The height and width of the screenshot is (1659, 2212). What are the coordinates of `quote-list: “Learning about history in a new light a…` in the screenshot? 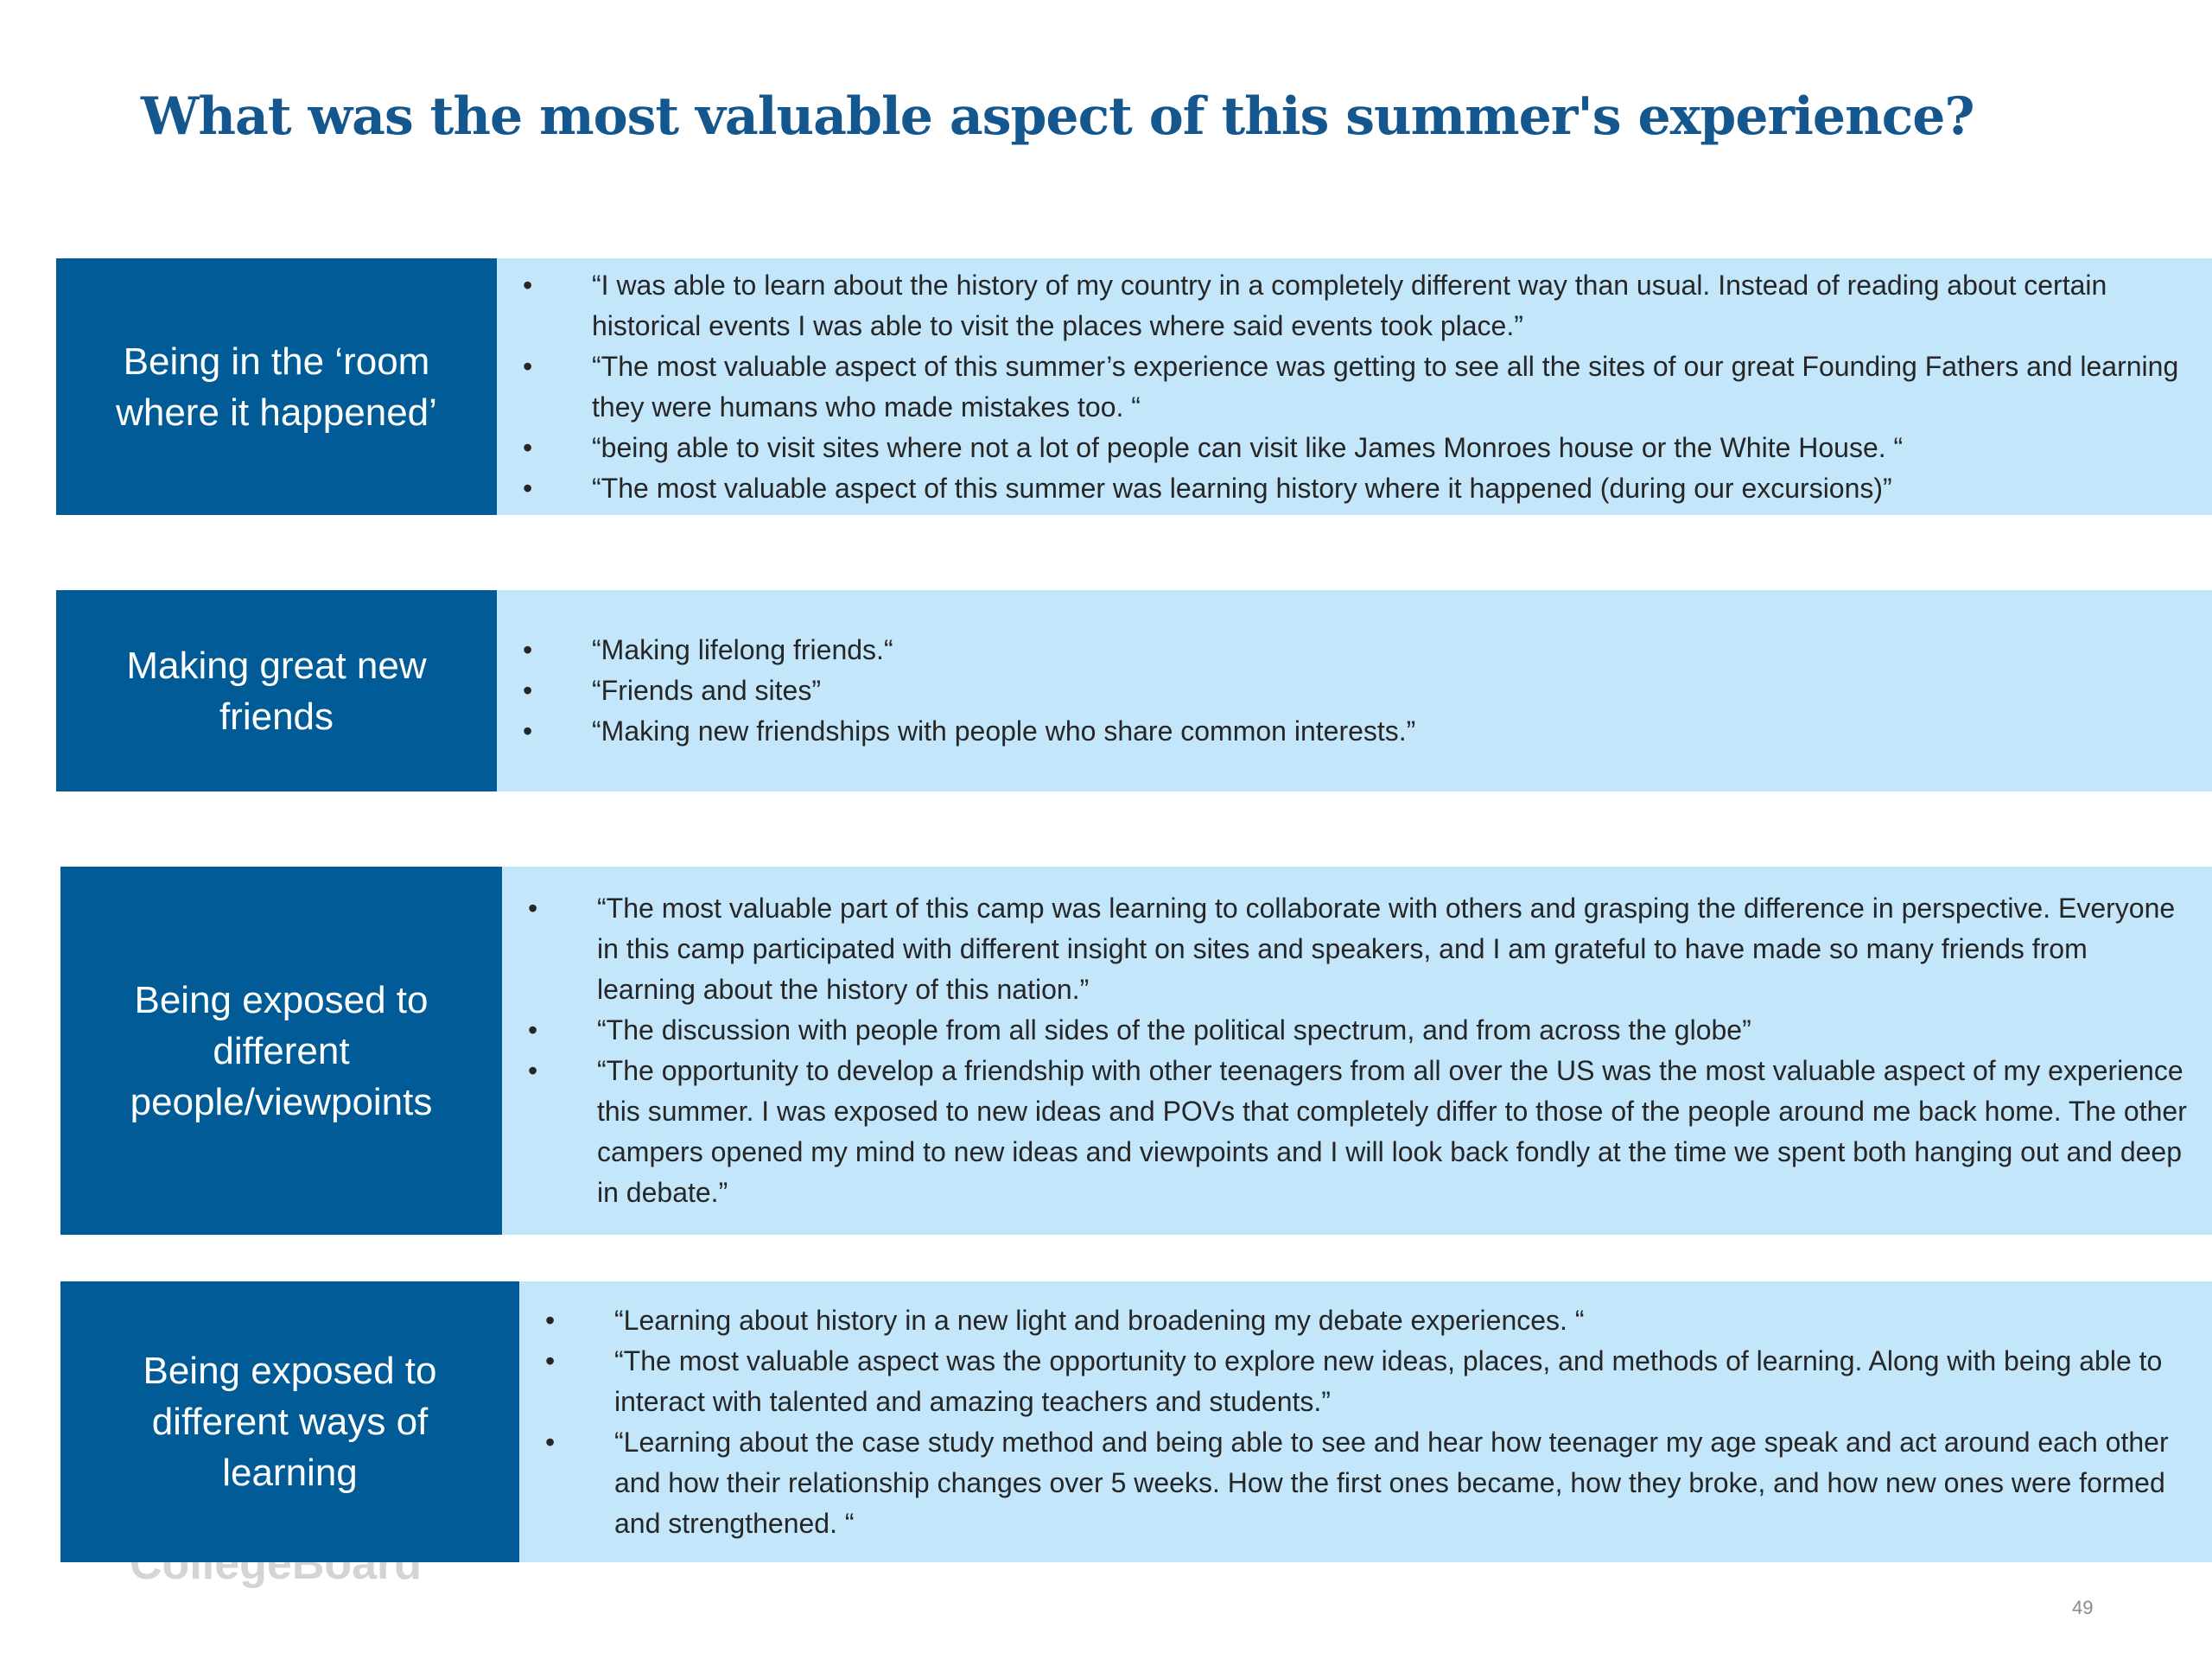 It's located at (1367, 1421).